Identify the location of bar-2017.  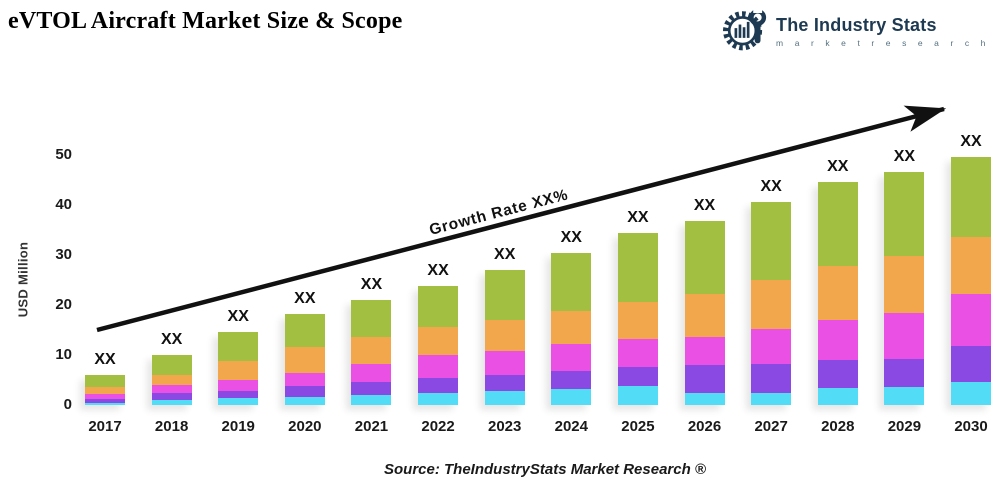
(105, 390).